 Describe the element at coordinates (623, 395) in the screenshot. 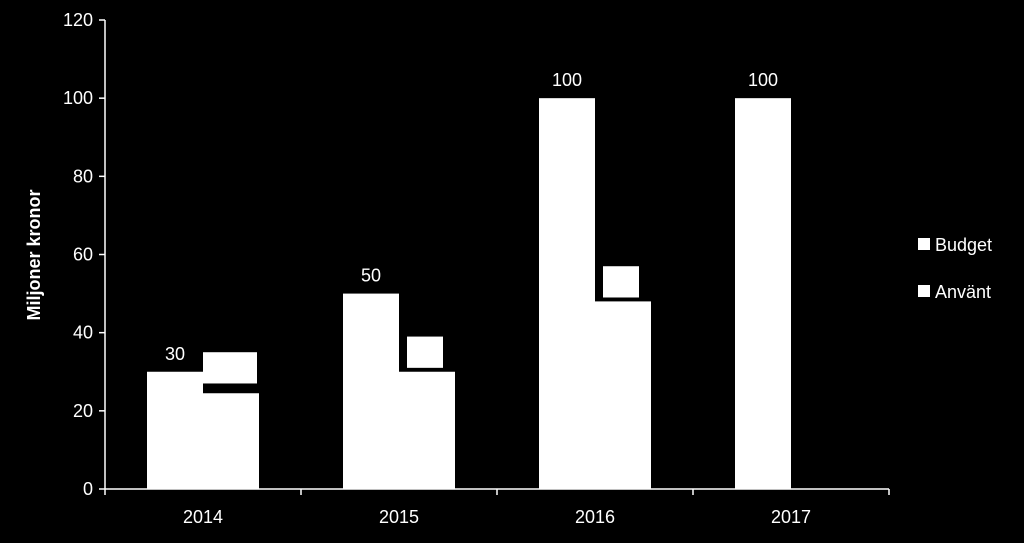

I see `bar-anvant-2016` at that location.